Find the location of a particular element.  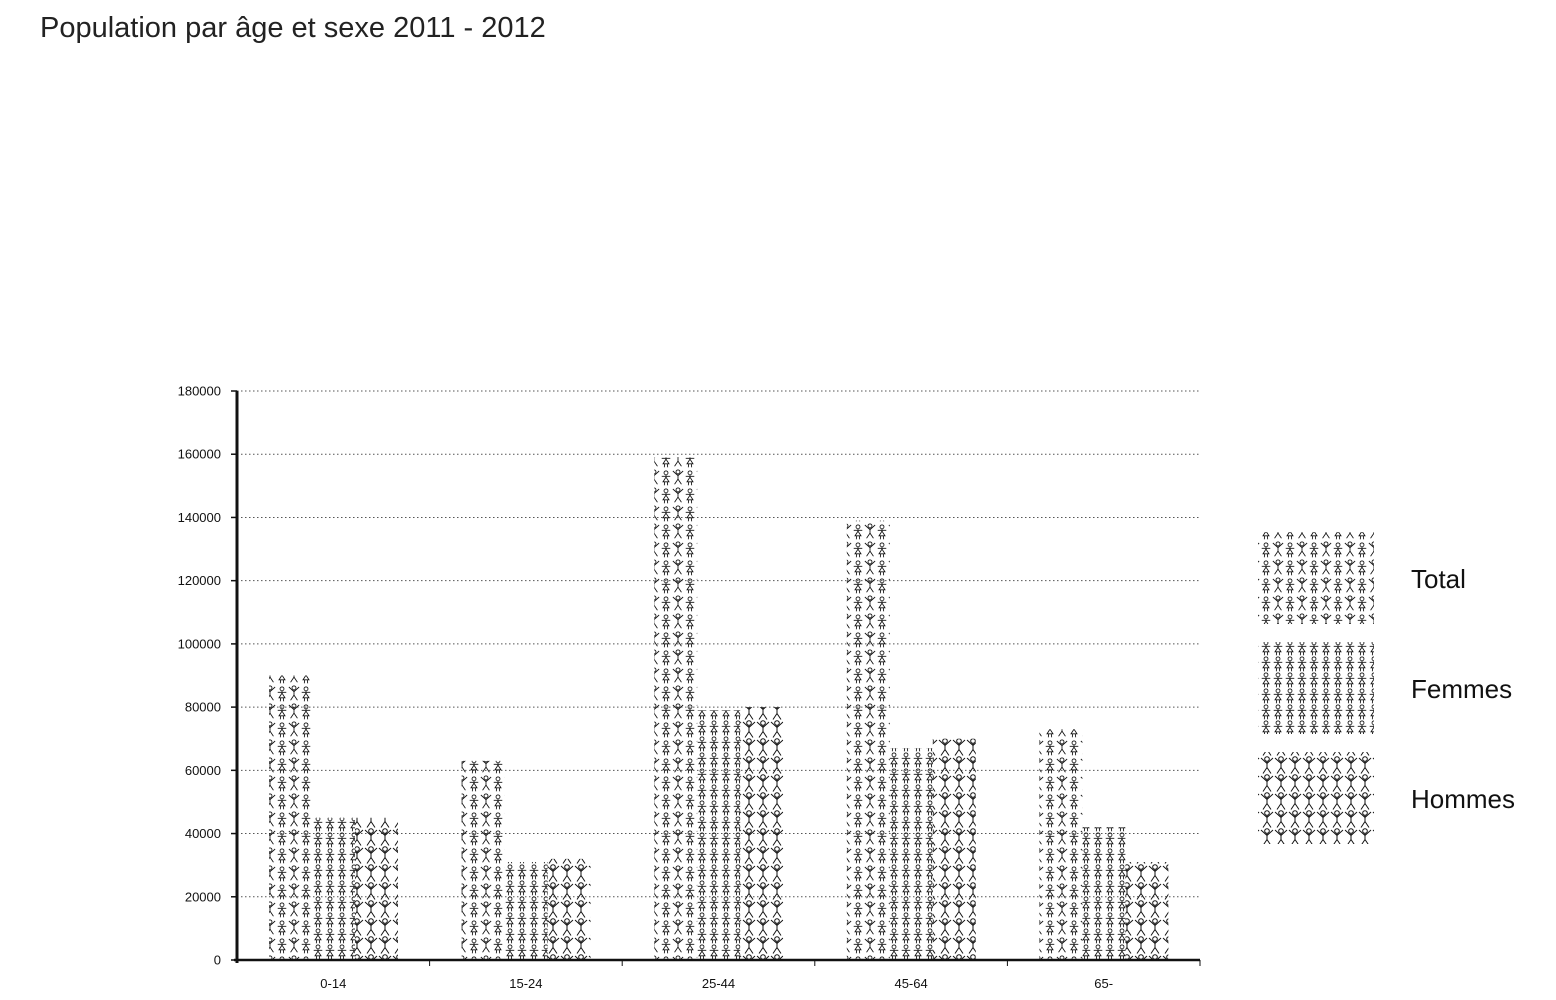

y-tick-label: 100000 is located at coordinates (199, 643).